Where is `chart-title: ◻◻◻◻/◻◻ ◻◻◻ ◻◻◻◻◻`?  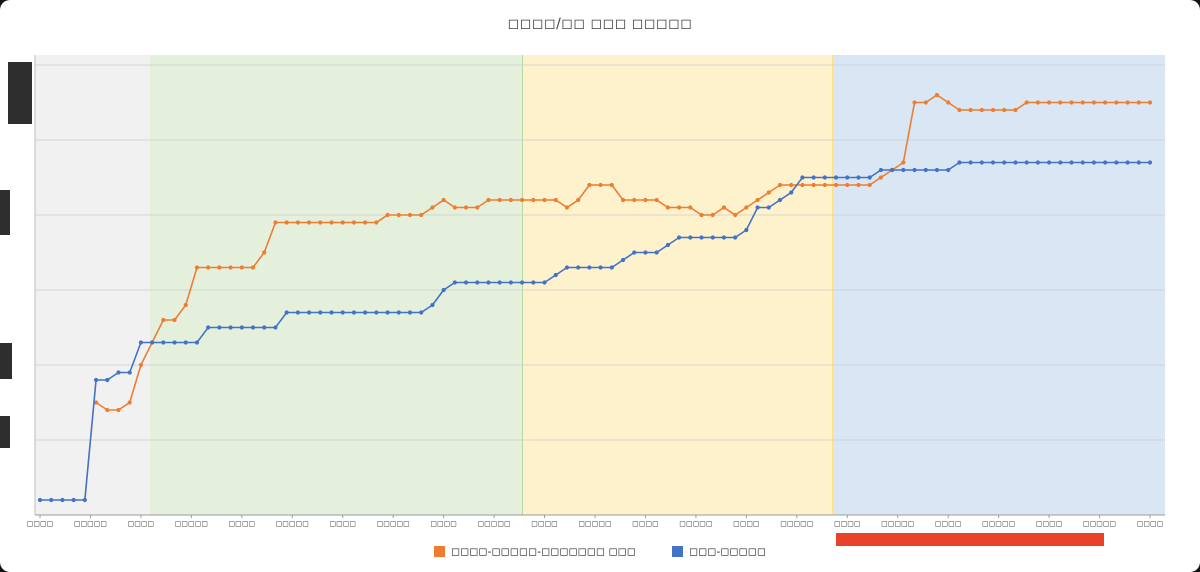 chart-title: ◻◻◻◻/◻◻ ◻◻◻ ◻◻◻◻◻ is located at coordinates (600, 24).